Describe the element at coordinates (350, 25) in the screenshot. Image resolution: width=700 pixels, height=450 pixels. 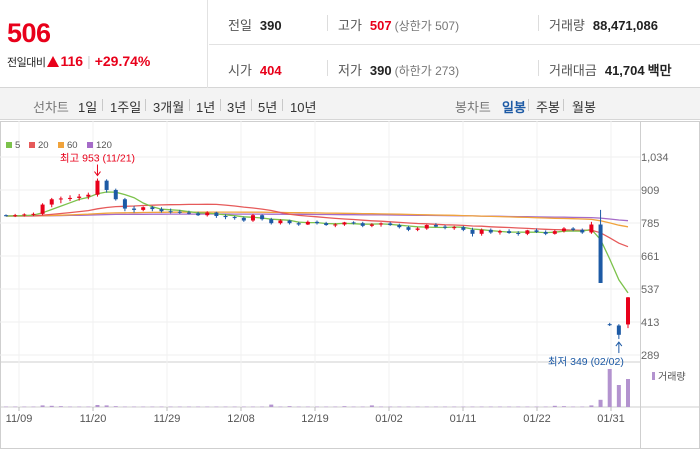
I see `high-label: 고가` at that location.